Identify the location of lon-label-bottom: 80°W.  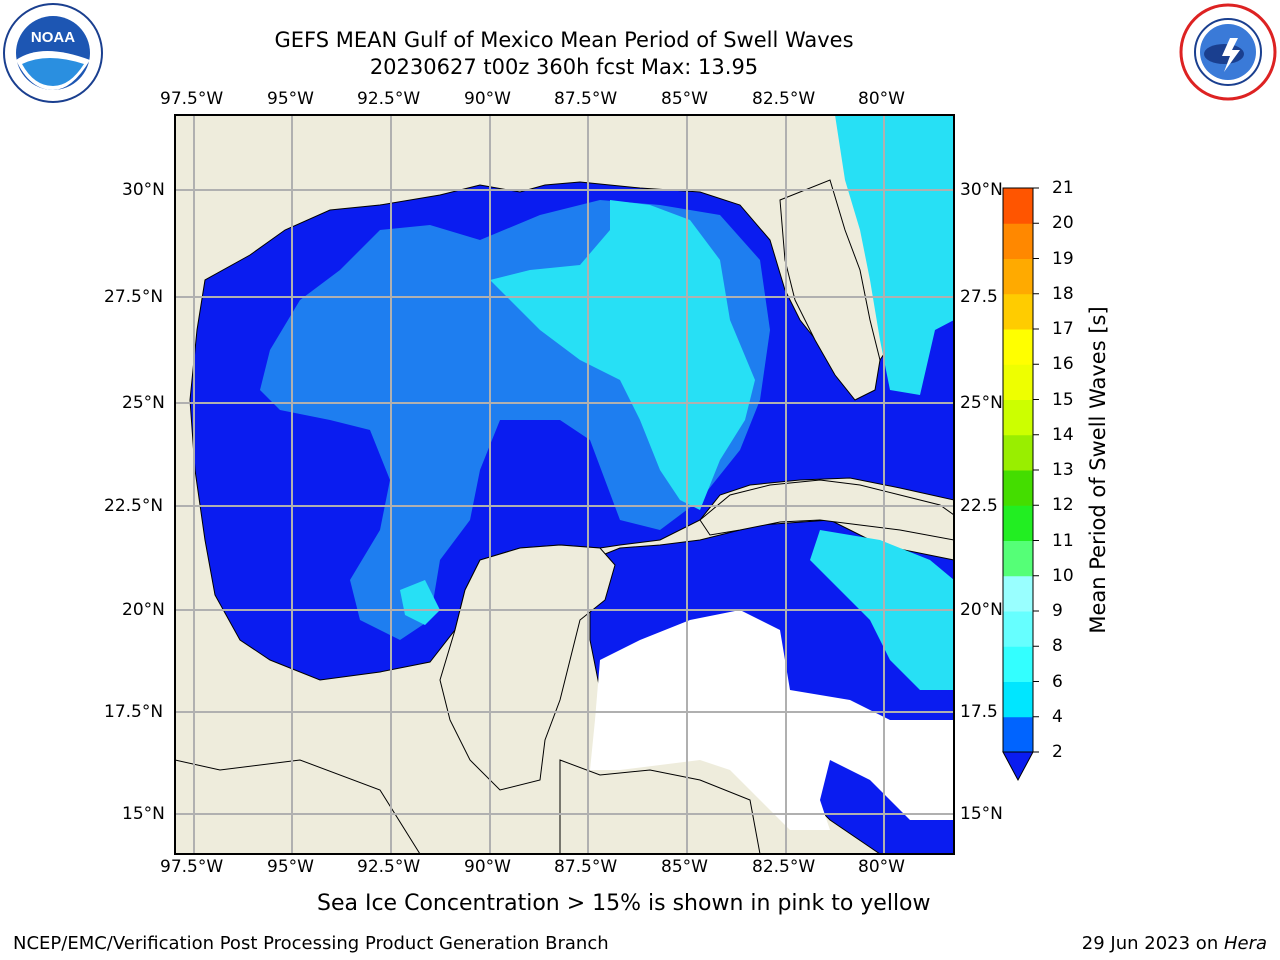
(881, 867).